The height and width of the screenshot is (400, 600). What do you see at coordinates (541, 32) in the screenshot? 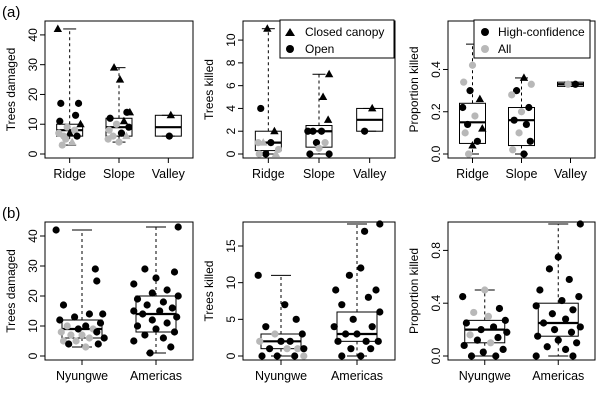
I see `legend-high-confidence: High-confidence` at bounding box center [541, 32].